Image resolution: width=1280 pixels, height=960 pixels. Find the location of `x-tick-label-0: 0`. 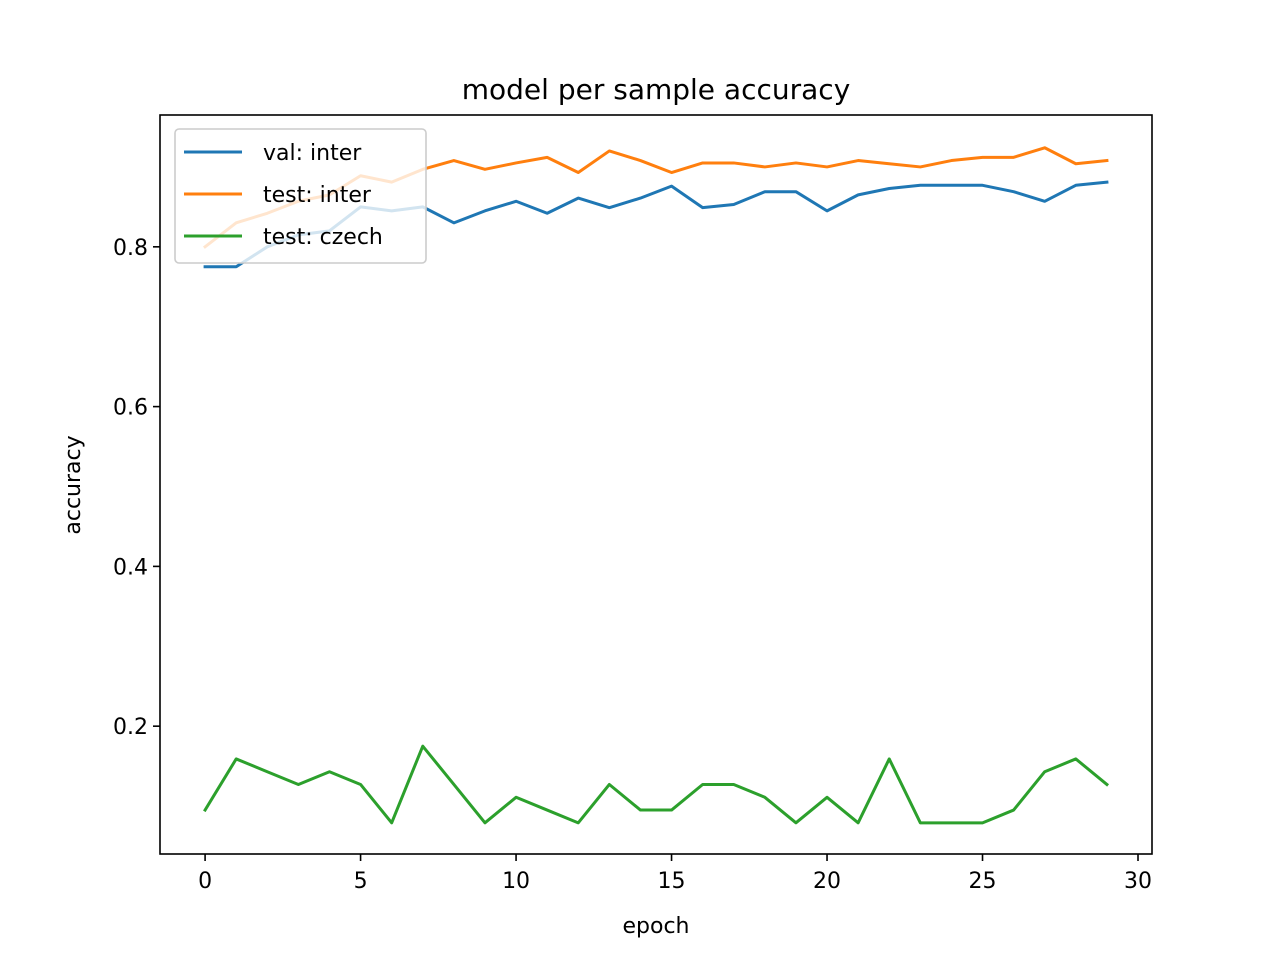

x-tick-label-0: 0 is located at coordinates (205, 881).